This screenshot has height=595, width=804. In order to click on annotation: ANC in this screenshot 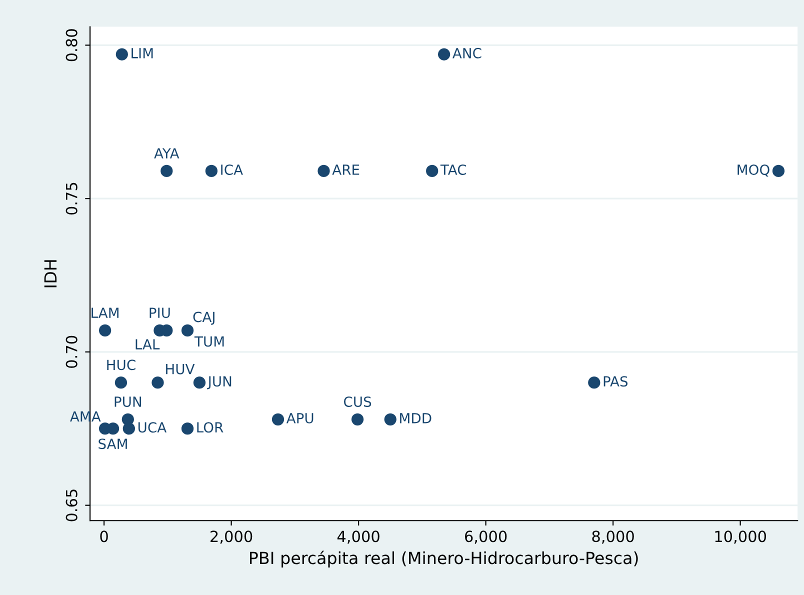, I will do `click(467, 53)`.